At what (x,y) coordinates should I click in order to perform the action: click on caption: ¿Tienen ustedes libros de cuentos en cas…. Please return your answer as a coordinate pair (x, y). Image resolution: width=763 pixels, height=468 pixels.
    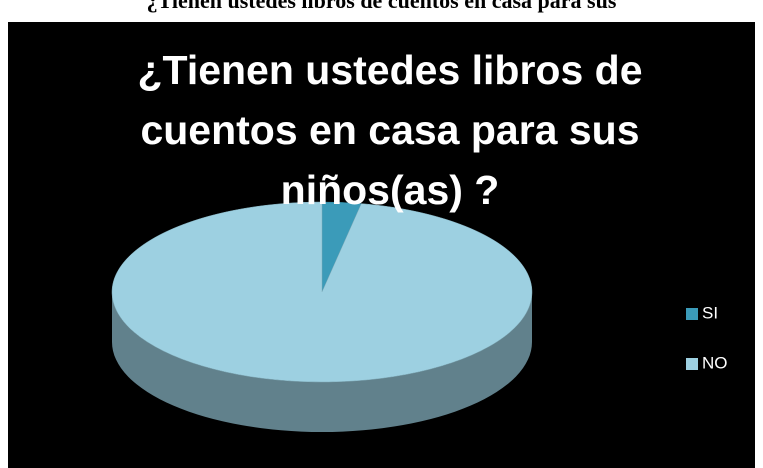
    Looking at the image, I should click on (381, 6).